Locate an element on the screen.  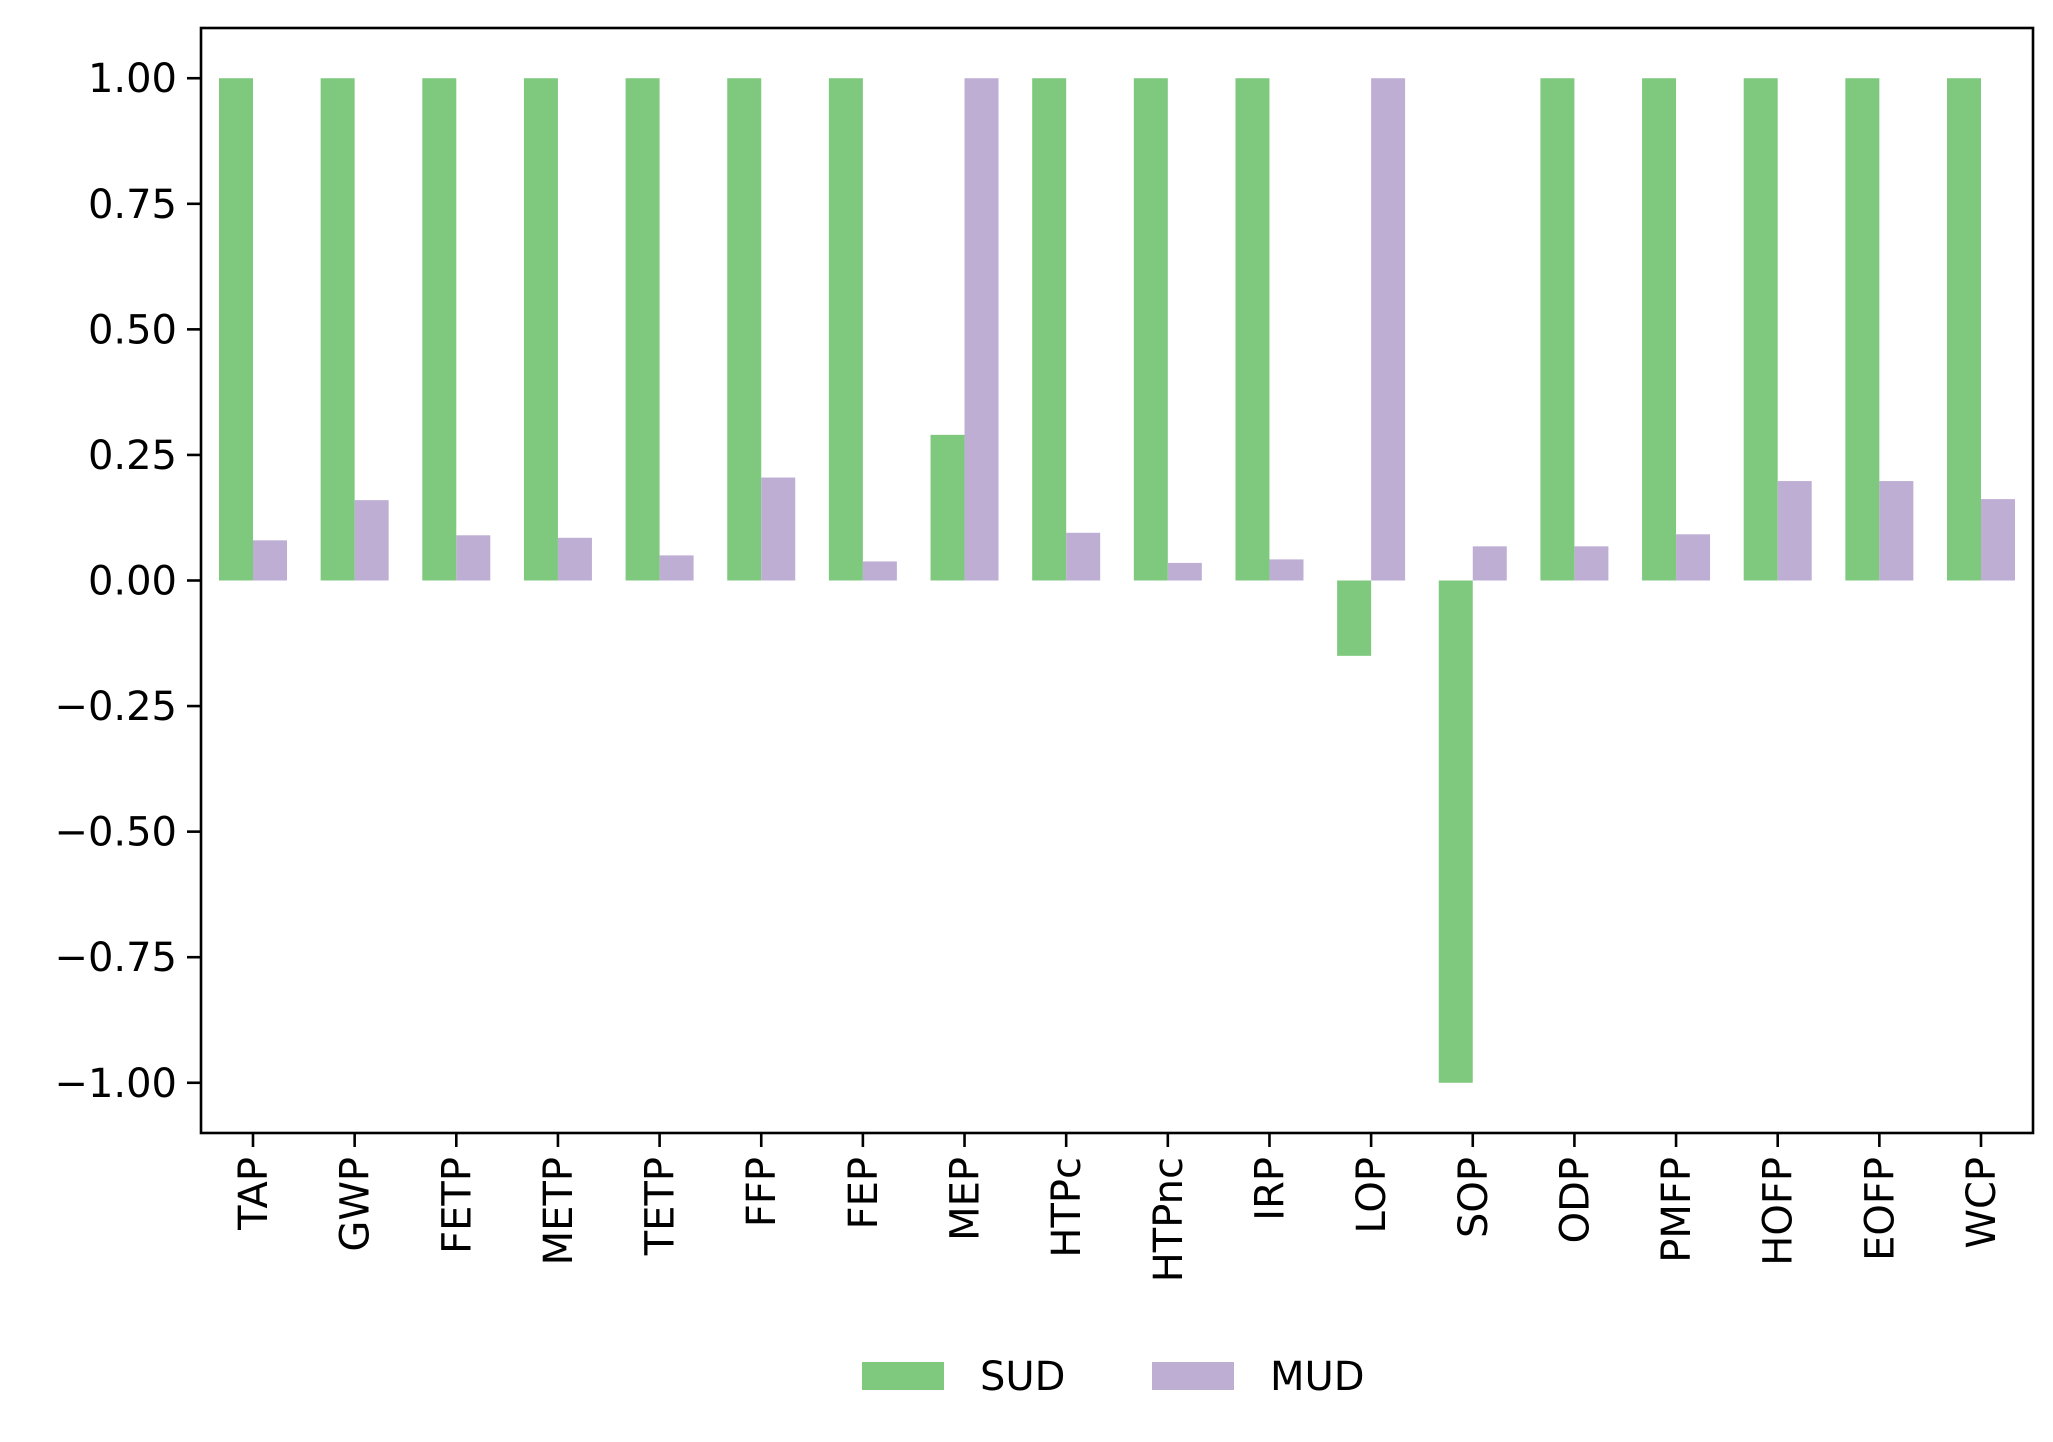
x-tick-label-lop: LOP is located at coordinates (1372, 1195).